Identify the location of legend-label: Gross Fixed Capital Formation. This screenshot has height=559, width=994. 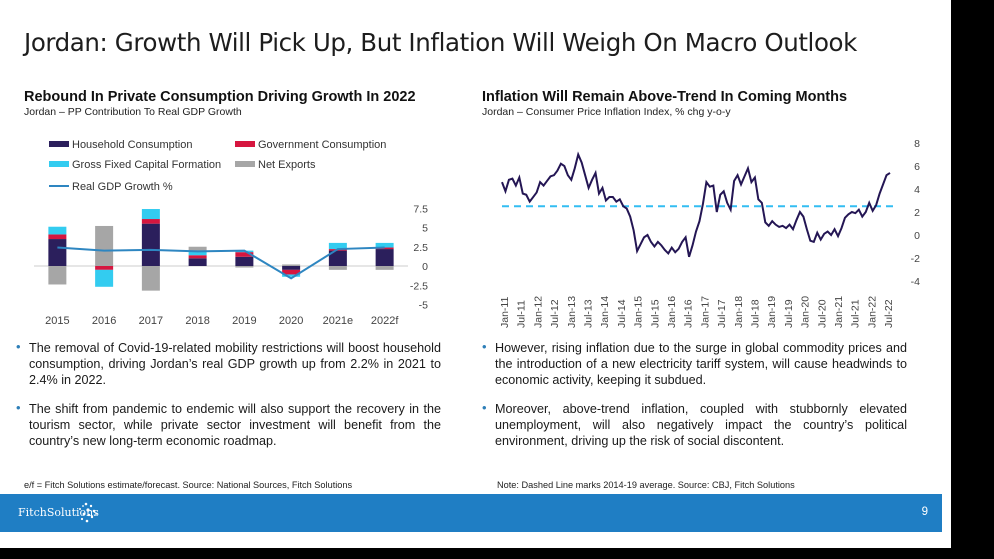
(146, 165).